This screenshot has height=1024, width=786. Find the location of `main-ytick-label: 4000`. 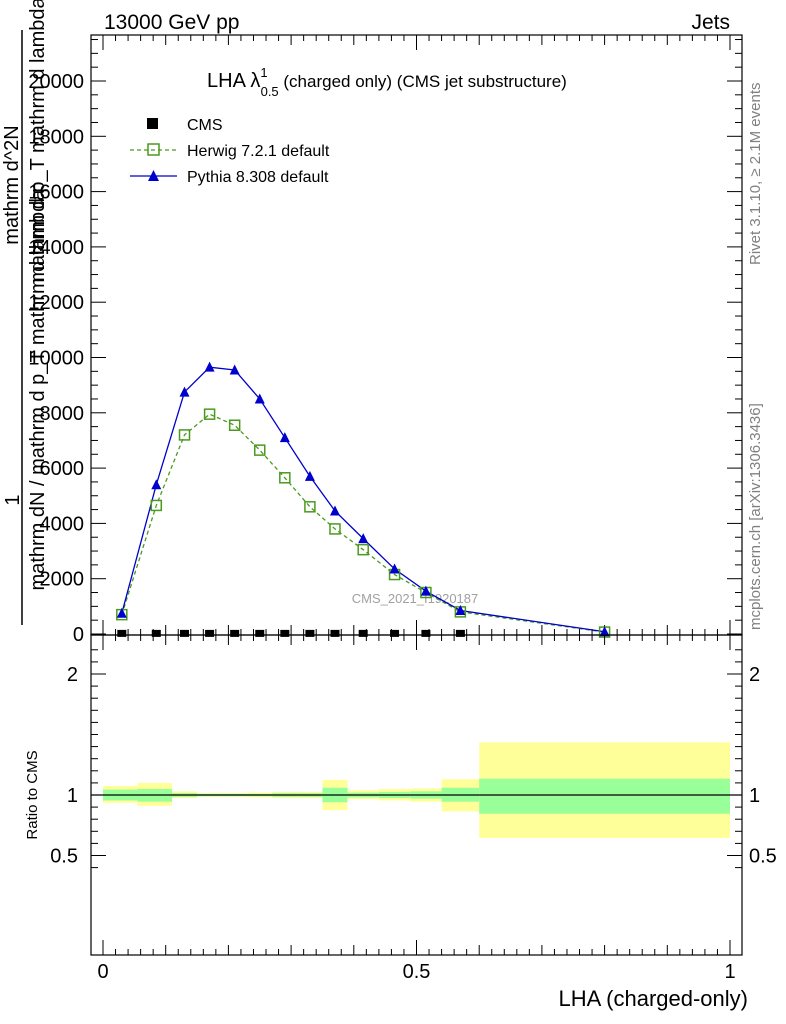

main-ytick-label: 4000 is located at coordinates (62, 524).